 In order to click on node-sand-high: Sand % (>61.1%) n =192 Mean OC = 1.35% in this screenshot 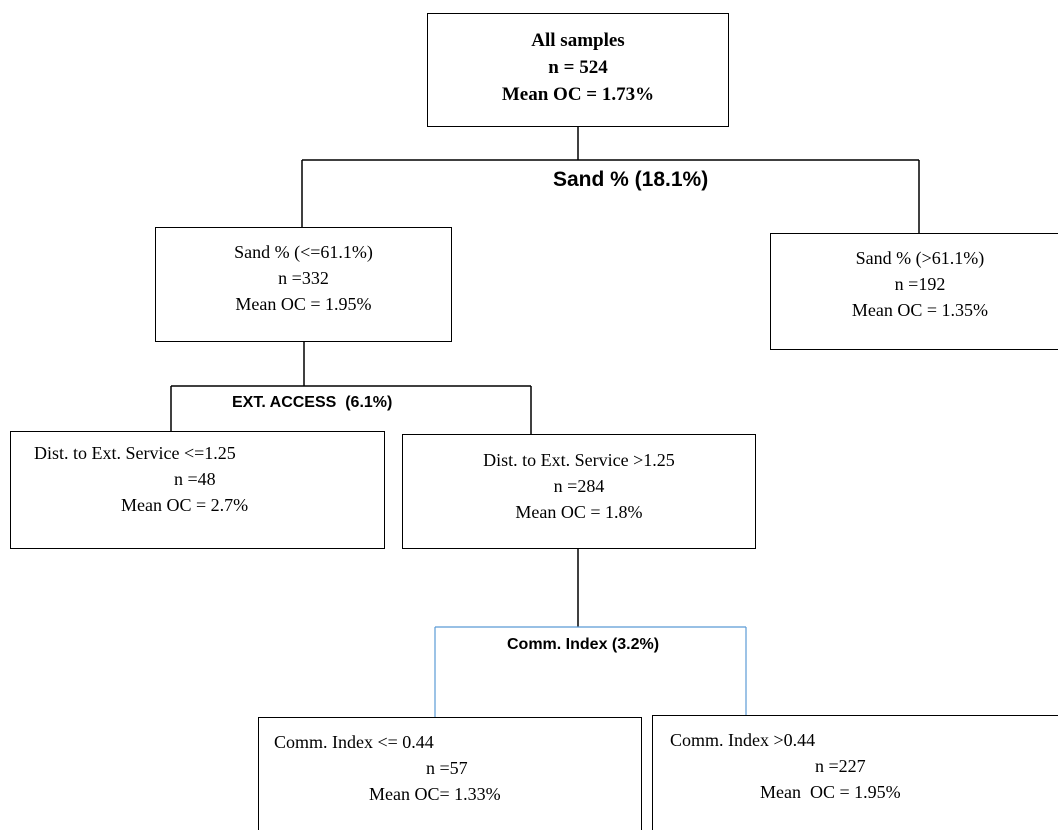, I will do `click(914, 291)`.